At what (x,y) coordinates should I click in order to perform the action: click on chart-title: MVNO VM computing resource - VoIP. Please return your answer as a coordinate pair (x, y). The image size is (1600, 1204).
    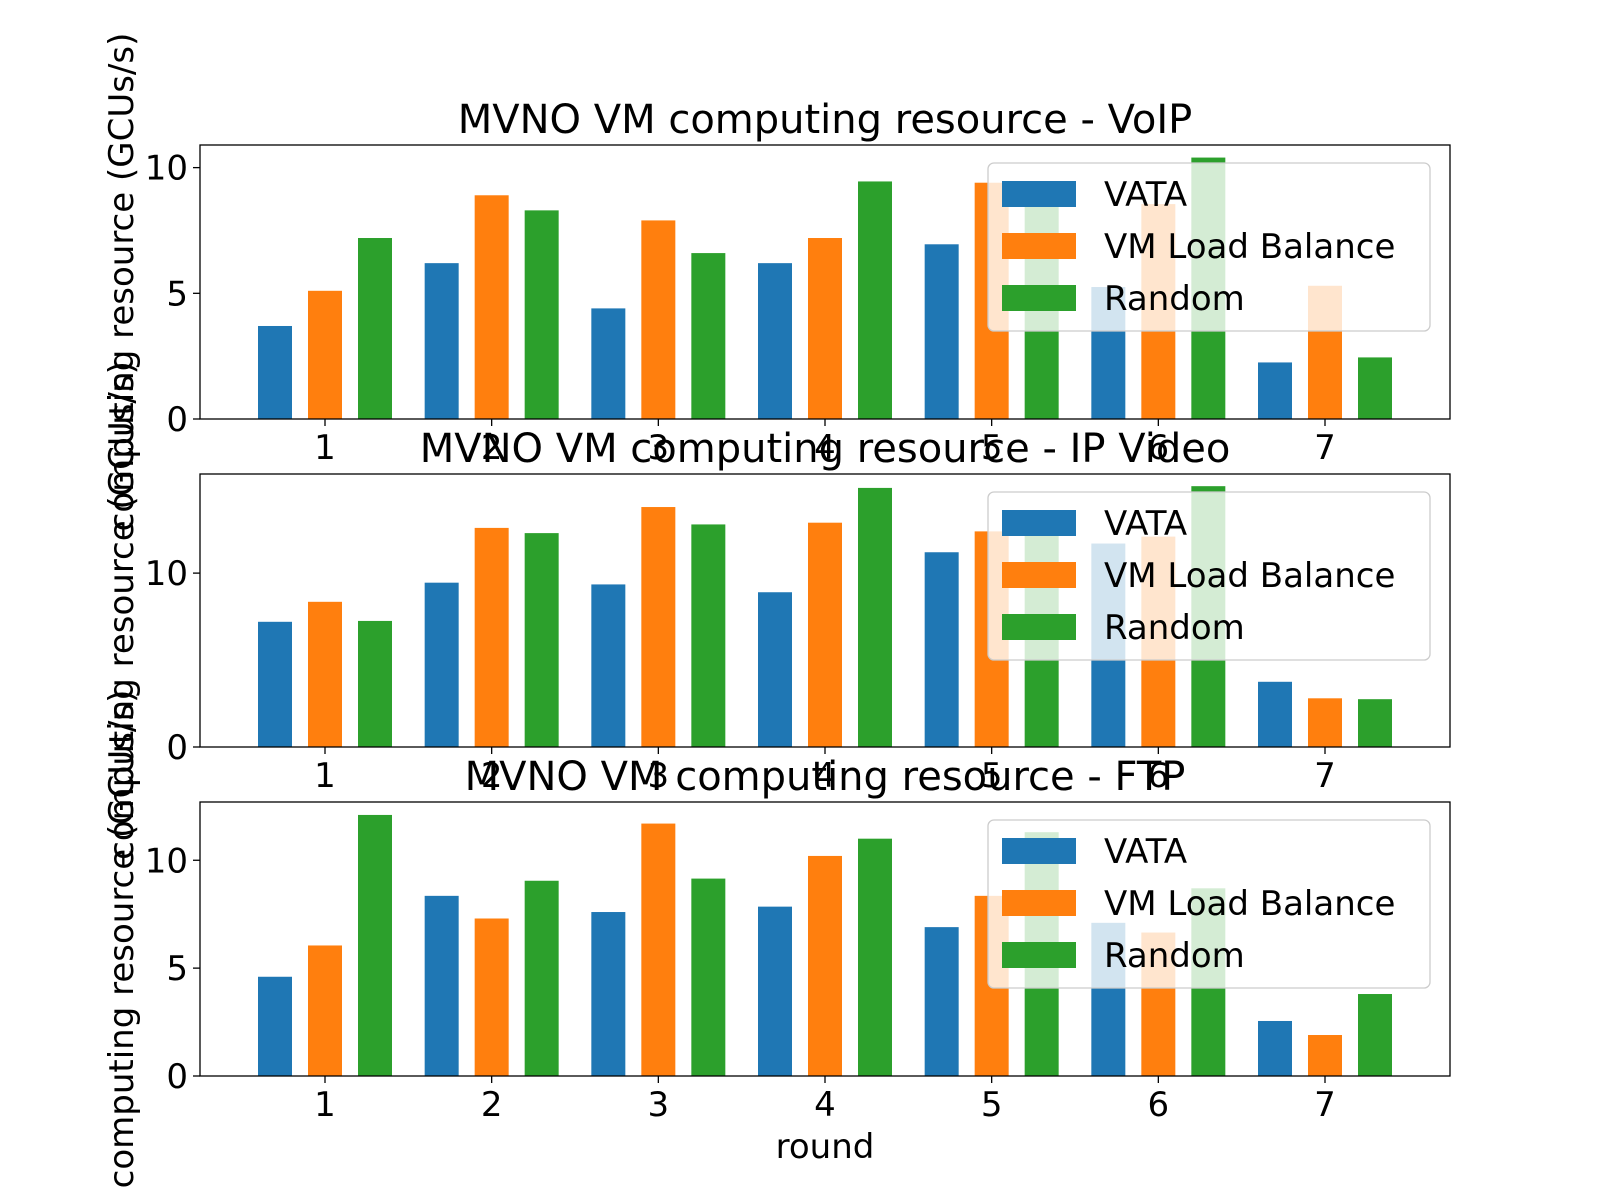
    Looking at the image, I should click on (825, 120).